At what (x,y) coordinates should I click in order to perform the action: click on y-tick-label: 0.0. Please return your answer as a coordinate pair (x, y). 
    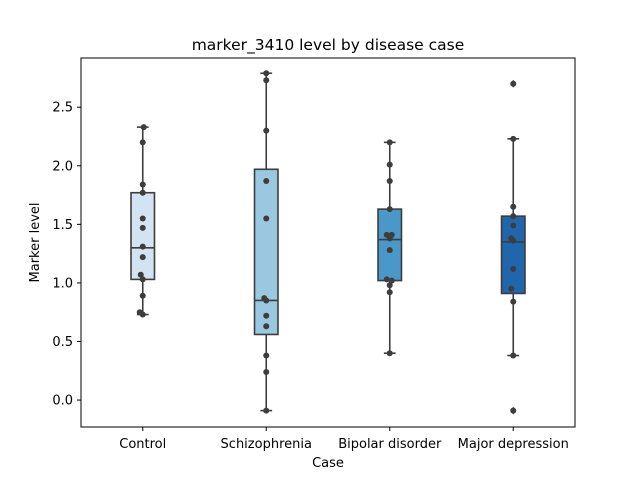
    Looking at the image, I should click on (62, 401).